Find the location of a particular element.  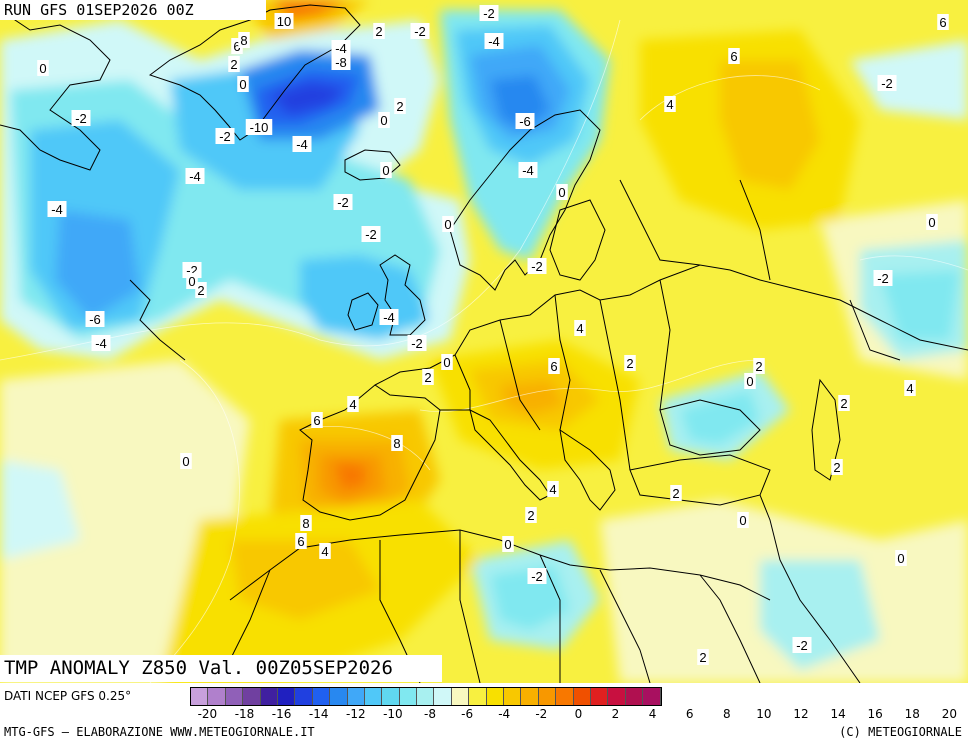

contour-label: -10 is located at coordinates (259, 127).